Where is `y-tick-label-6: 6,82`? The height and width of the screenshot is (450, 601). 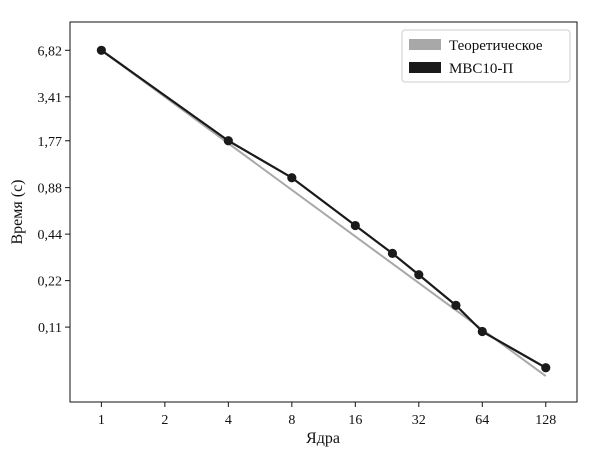
y-tick-label-6: 6,82 is located at coordinates (50, 51).